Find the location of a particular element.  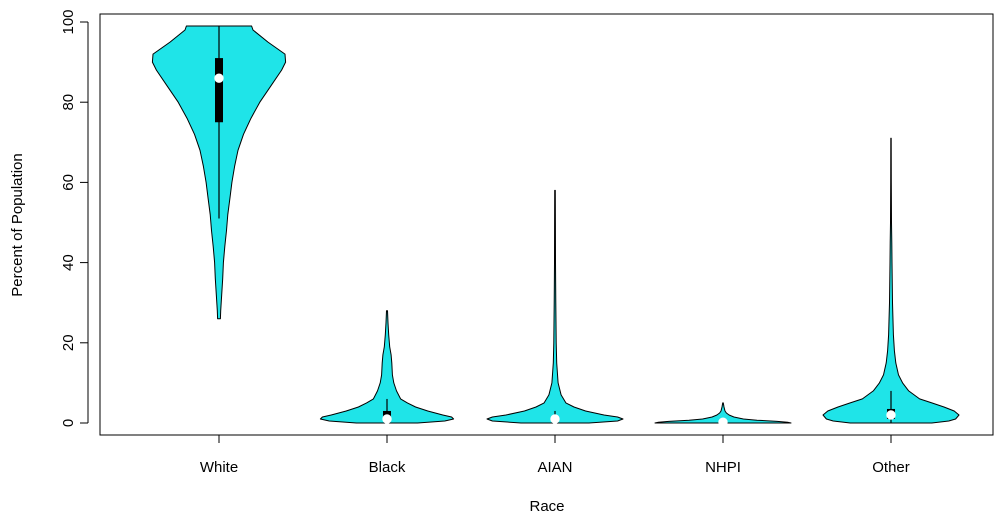

violin-other is located at coordinates (891, 280).